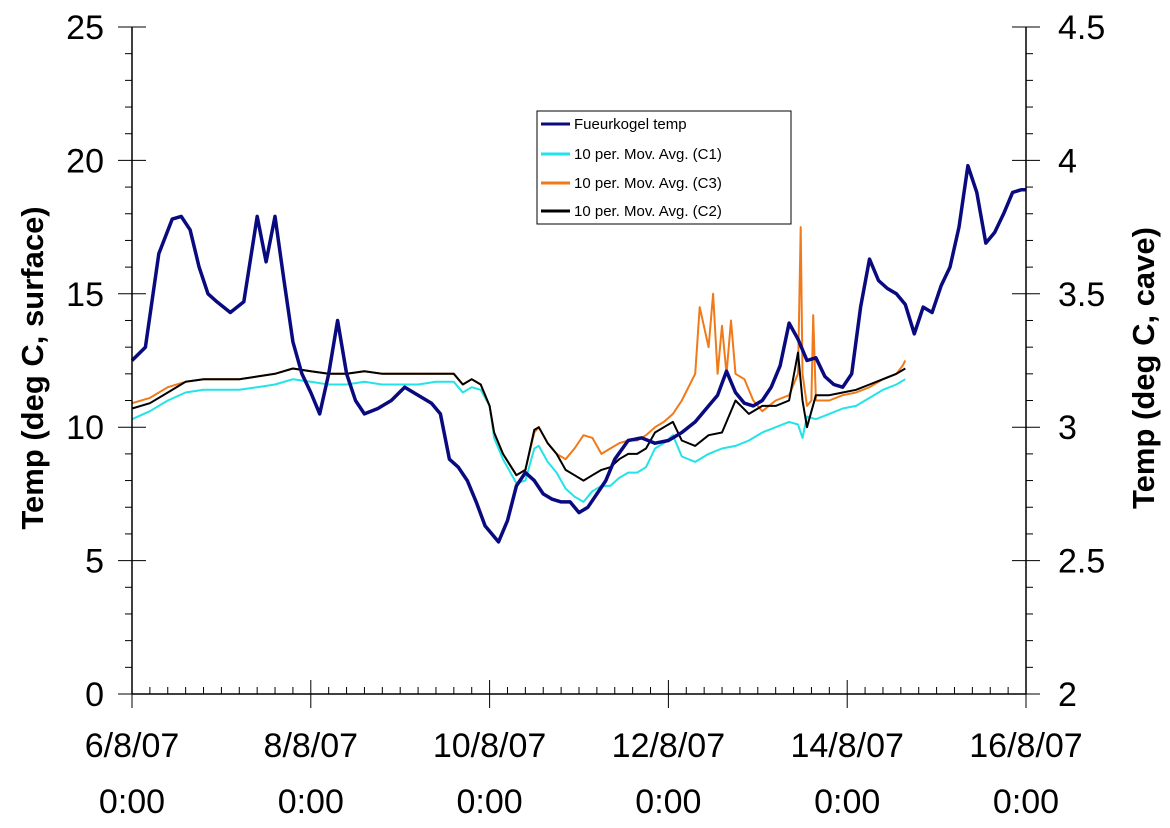  I want to click on series-line-c2, so click(518, 416).